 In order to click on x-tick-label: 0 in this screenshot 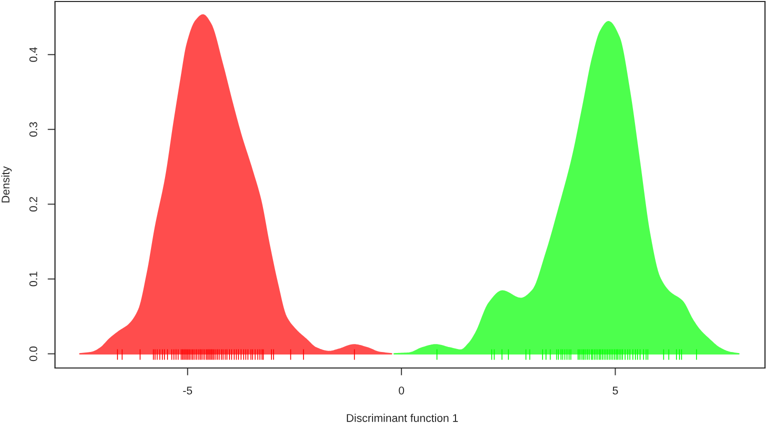, I will do `click(401, 390)`.